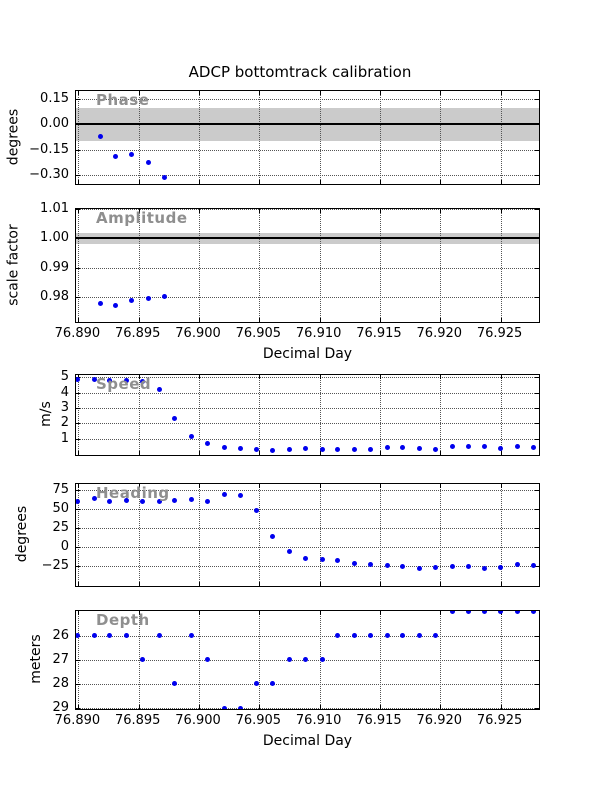 This screenshot has height=800, width=600. Describe the element at coordinates (258, 720) in the screenshot. I see `x-tick-label: 76.905` at that location.